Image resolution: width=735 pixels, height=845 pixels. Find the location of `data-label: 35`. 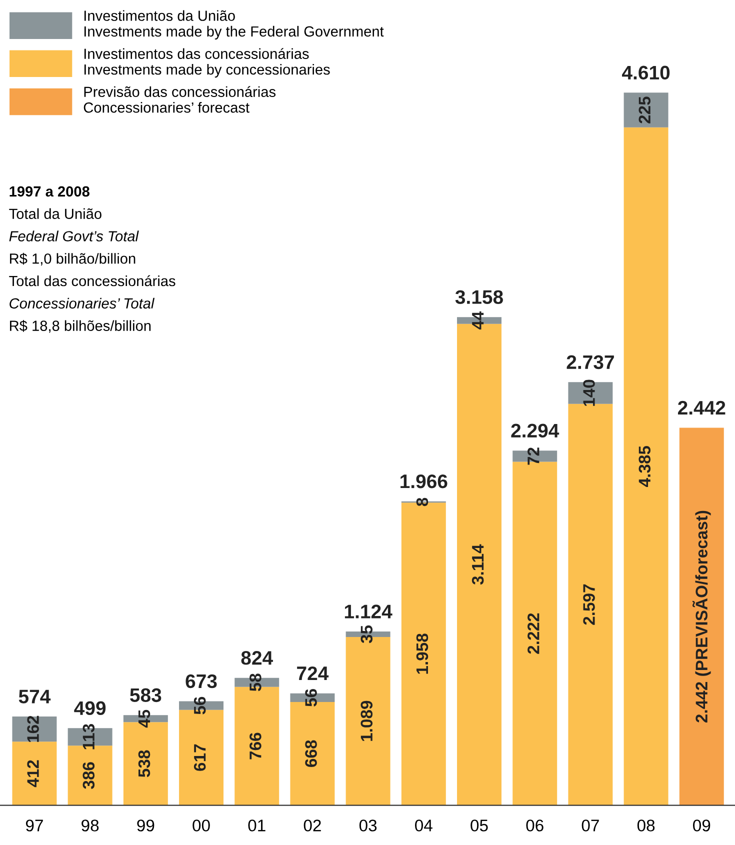

data-label: 35 is located at coordinates (366, 634).